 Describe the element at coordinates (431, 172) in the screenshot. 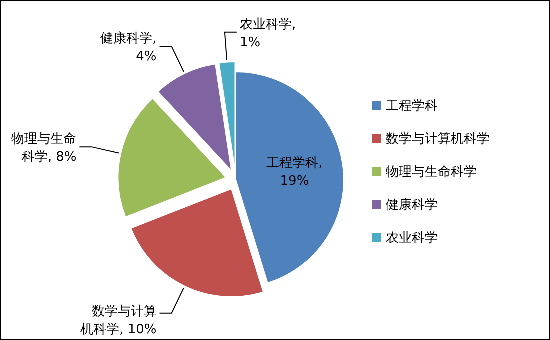

I see `legend-label: 物理与生命科学` at that location.